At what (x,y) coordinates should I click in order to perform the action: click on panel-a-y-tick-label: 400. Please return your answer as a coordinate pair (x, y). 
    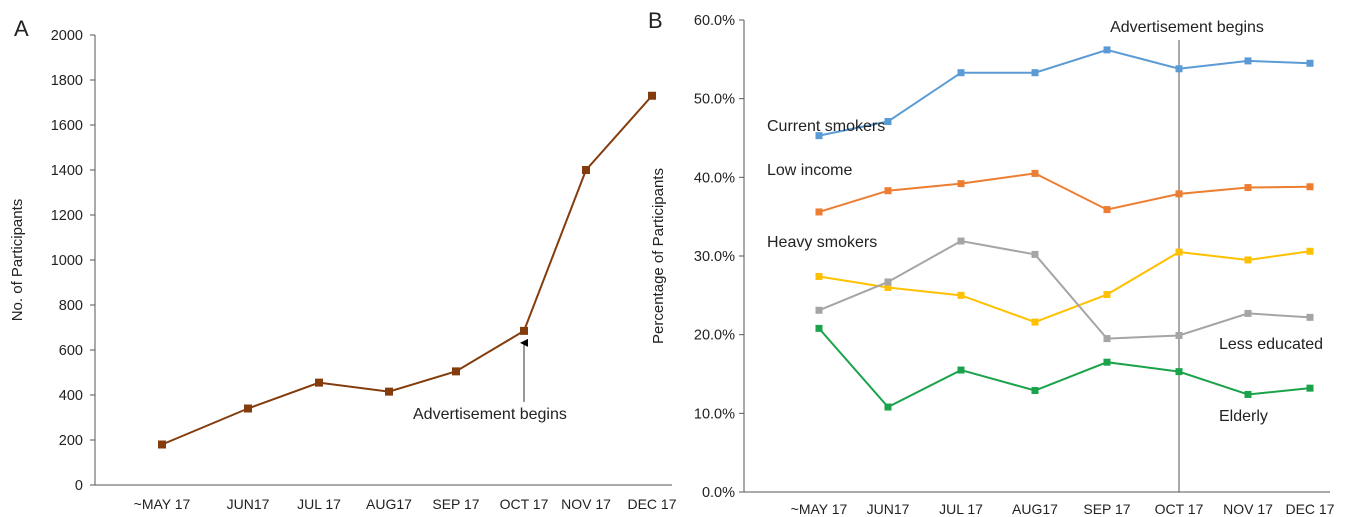
    Looking at the image, I should click on (71, 396).